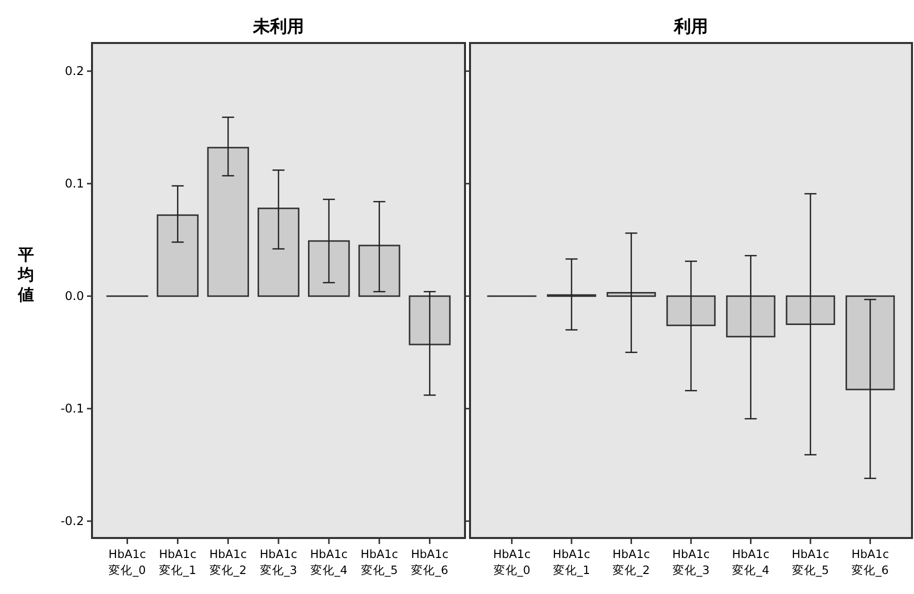  I want to click on y-axis-title: 平均値, so click(25, 274).